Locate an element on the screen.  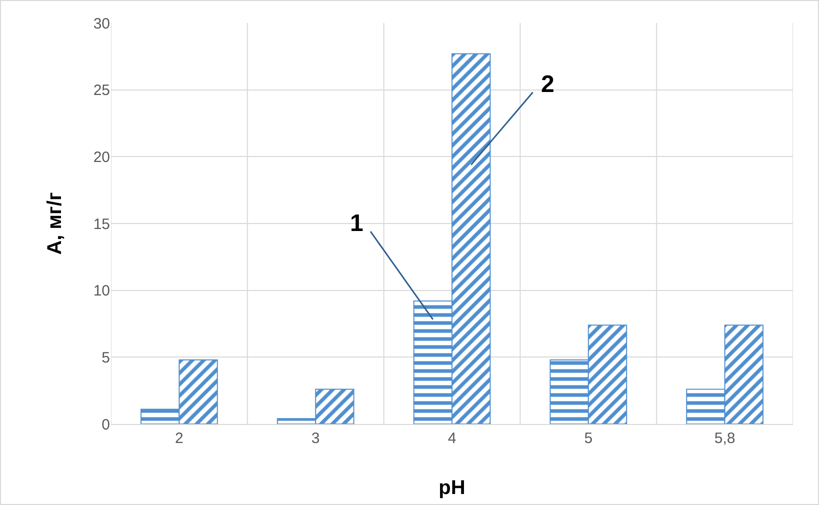
x-tick-label: 2 is located at coordinates (179, 438).